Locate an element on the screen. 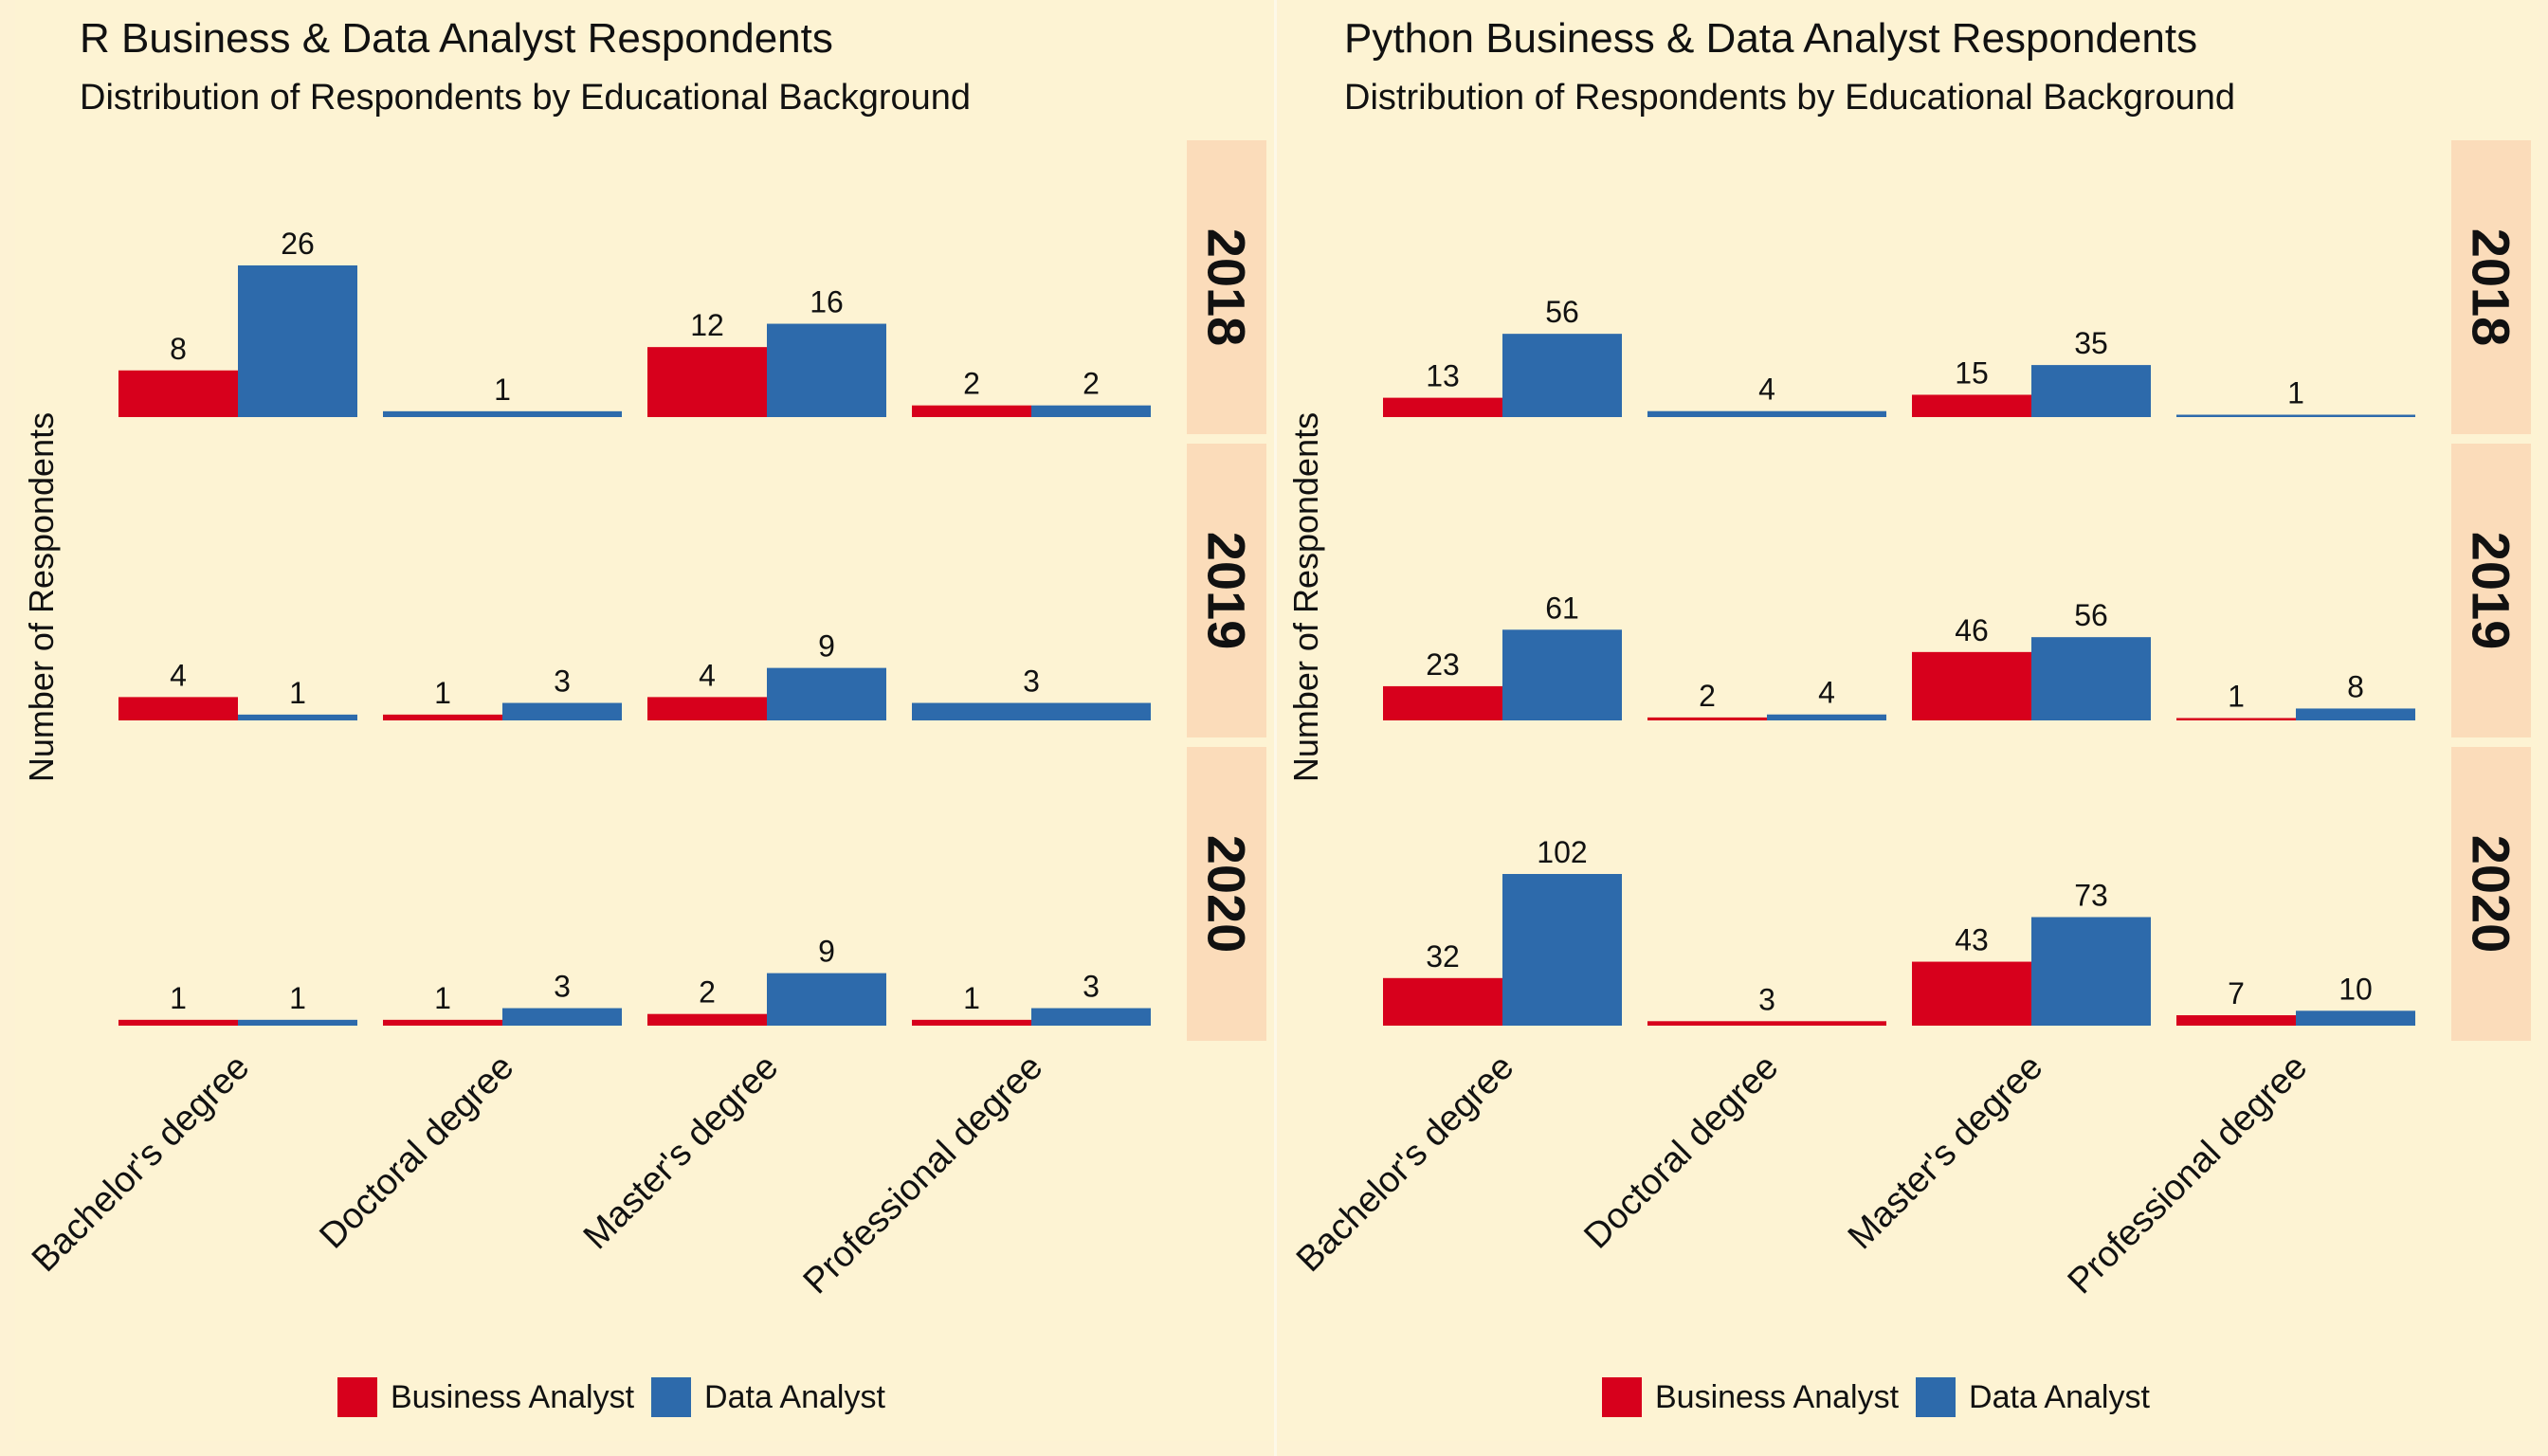  data-label: 12 is located at coordinates (707, 325).